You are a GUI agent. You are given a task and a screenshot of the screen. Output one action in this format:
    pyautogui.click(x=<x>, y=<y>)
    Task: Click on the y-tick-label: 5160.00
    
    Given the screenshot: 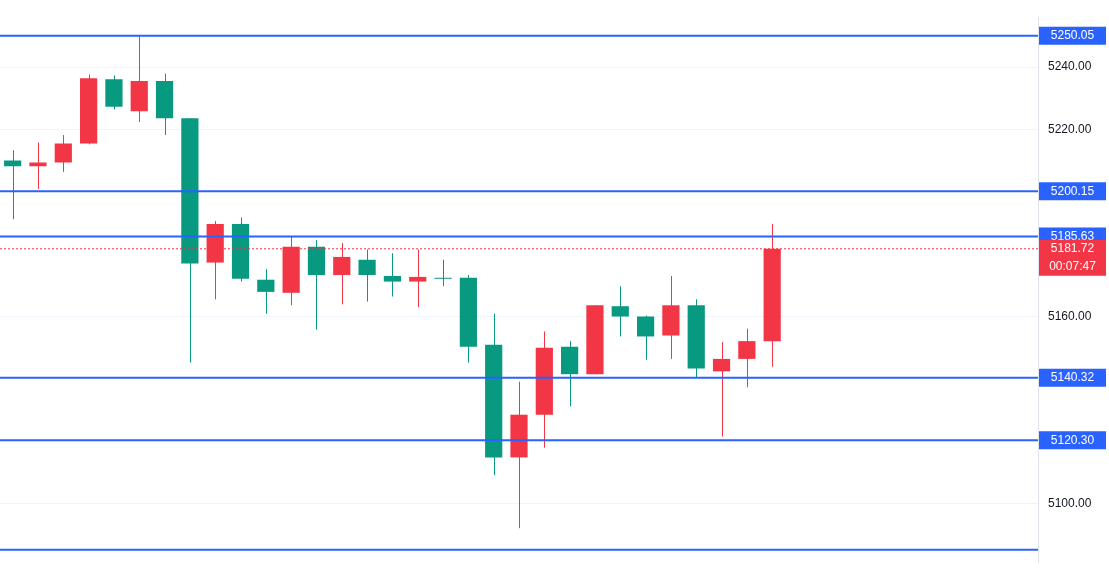 What is the action you would take?
    pyautogui.click(x=1070, y=315)
    